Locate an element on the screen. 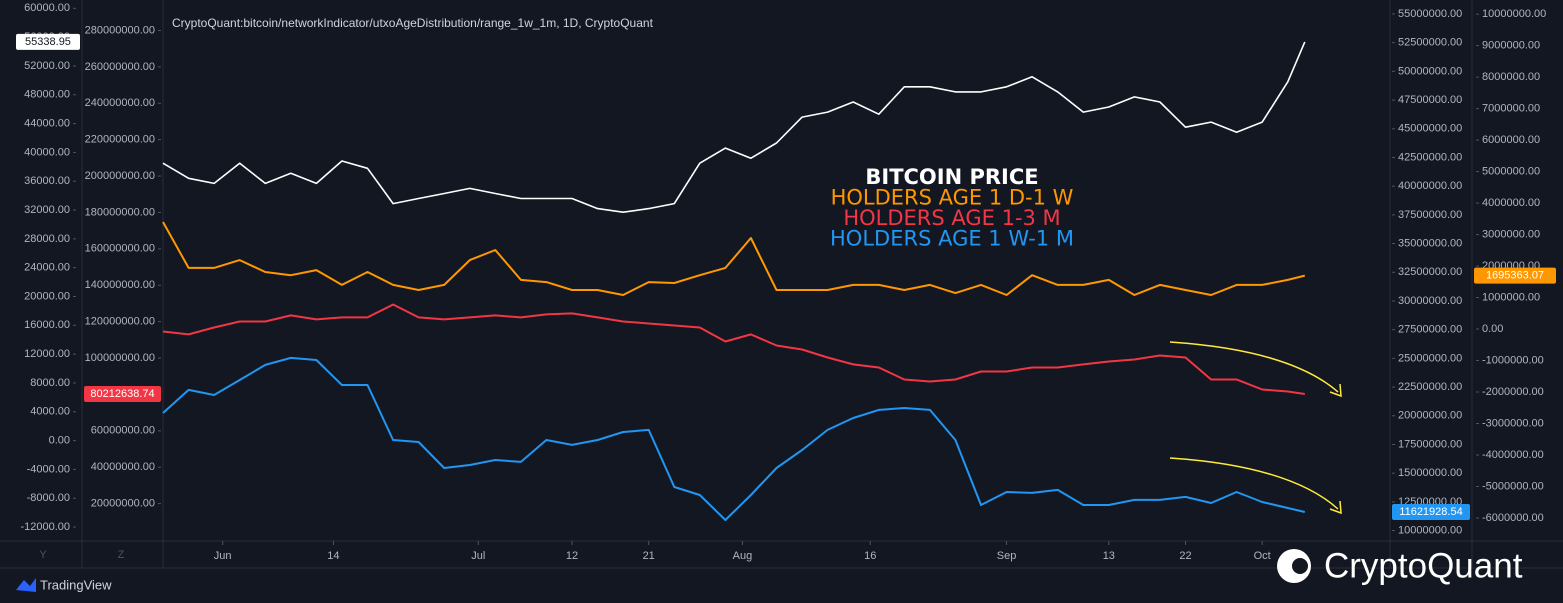  legend-entry: BITCOIN PRICE is located at coordinates (951, 177).